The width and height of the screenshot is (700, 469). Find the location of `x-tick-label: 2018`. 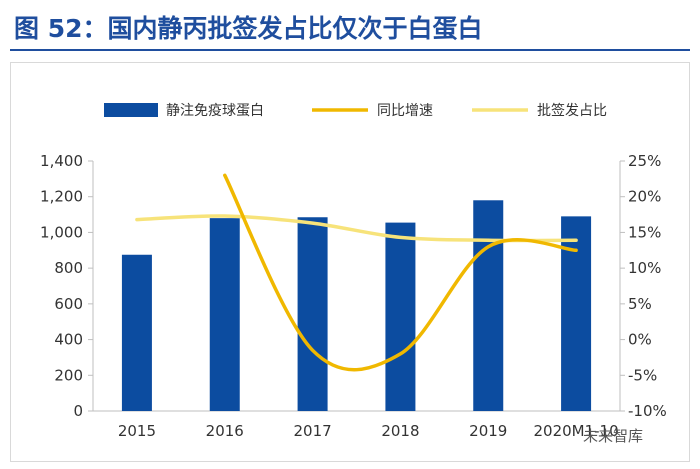

x-tick-label: 2018 is located at coordinates (400, 431).